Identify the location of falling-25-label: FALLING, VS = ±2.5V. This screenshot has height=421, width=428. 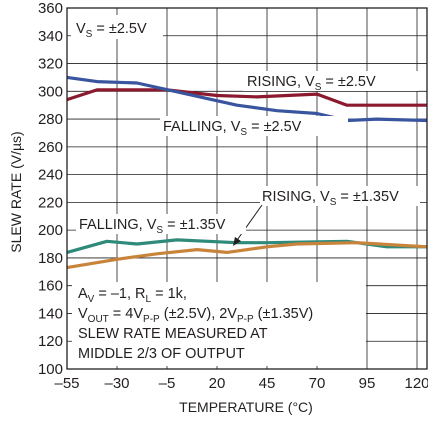
(232, 128).